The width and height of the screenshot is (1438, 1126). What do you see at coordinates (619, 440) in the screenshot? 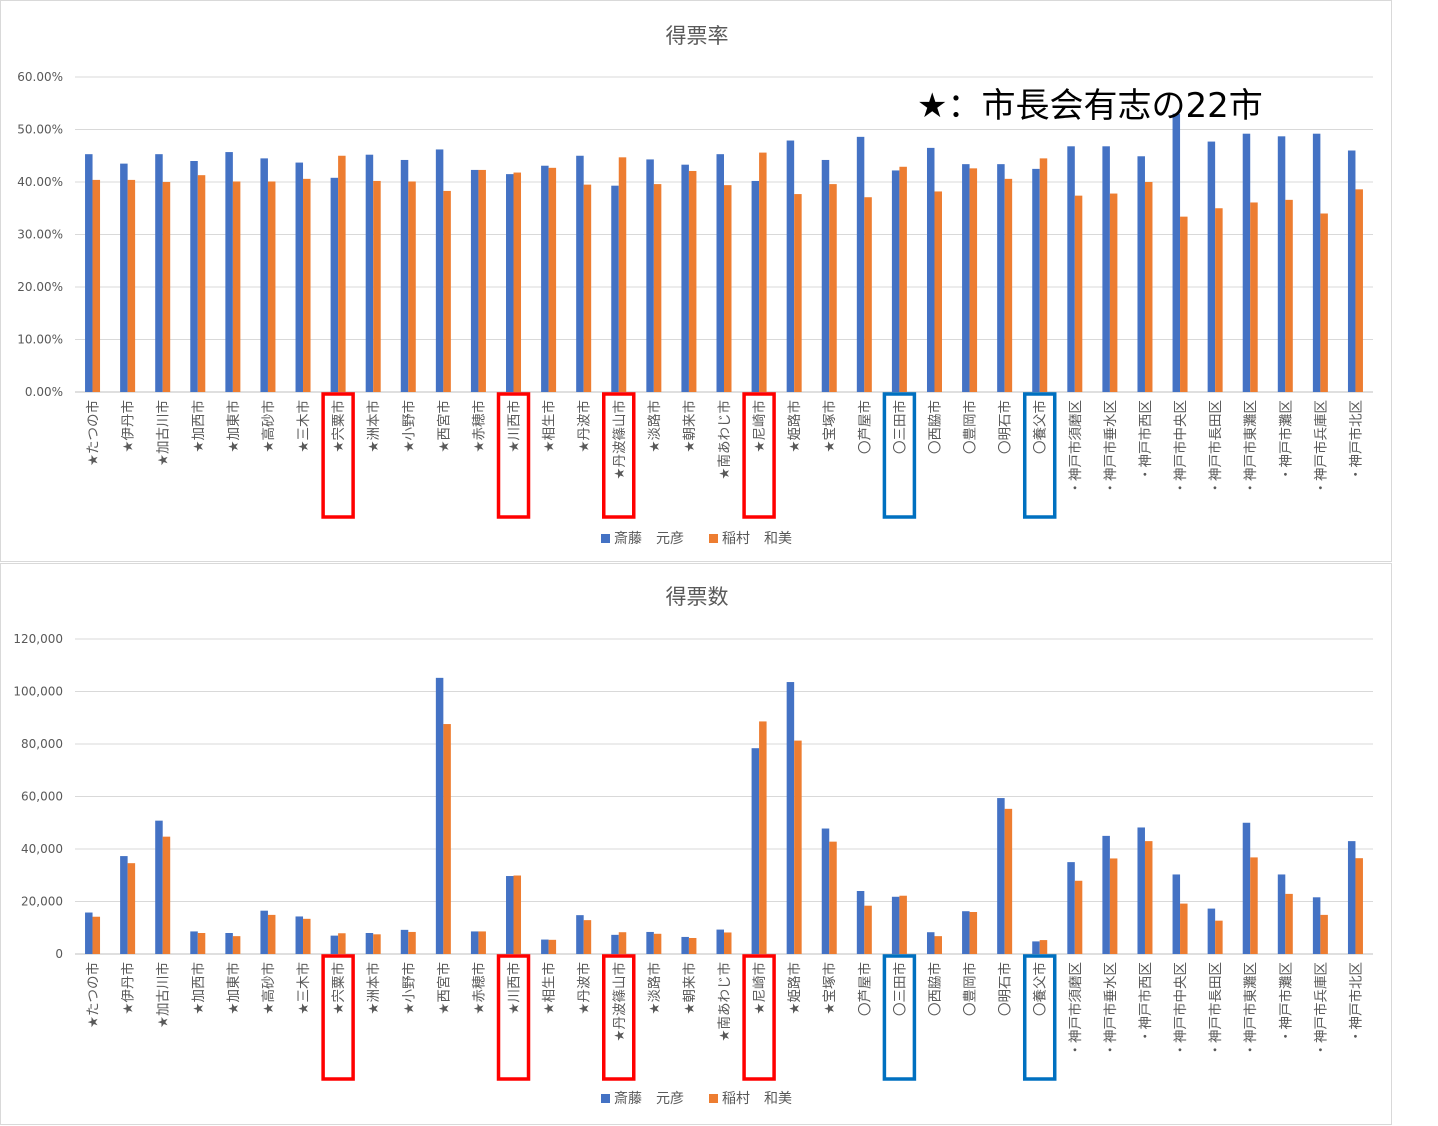
I see `rate-category-label: ★丹波篠山市` at bounding box center [619, 440].